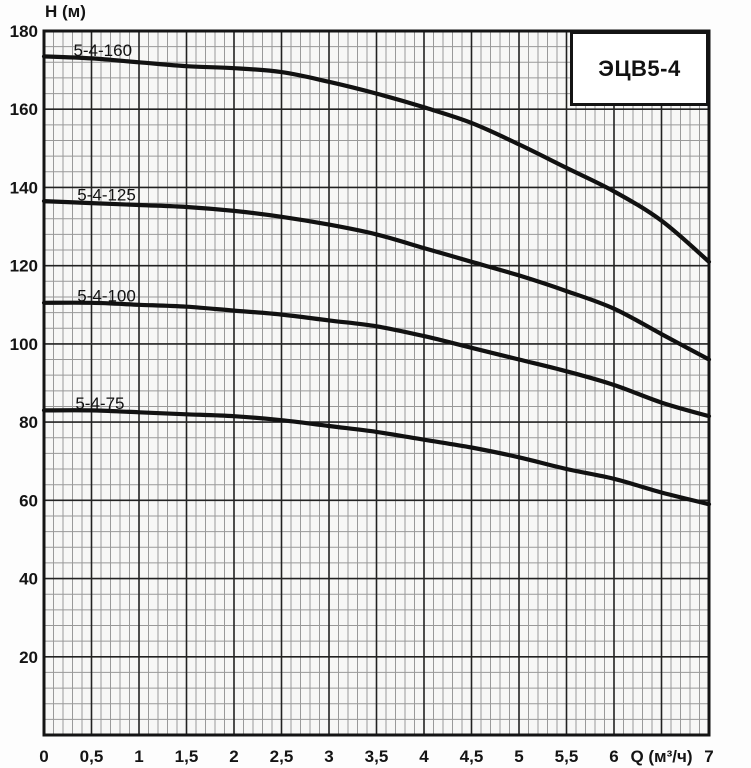 The height and width of the screenshot is (768, 751). I want to click on y-tick-label: 140, so click(24, 187).